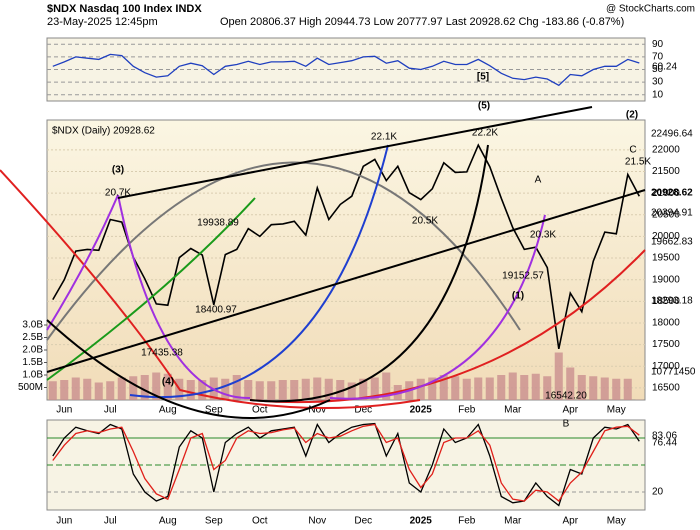 This screenshot has width=700, height=530. What do you see at coordinates (632, 150) in the screenshot?
I see `annotation: C` at bounding box center [632, 150].